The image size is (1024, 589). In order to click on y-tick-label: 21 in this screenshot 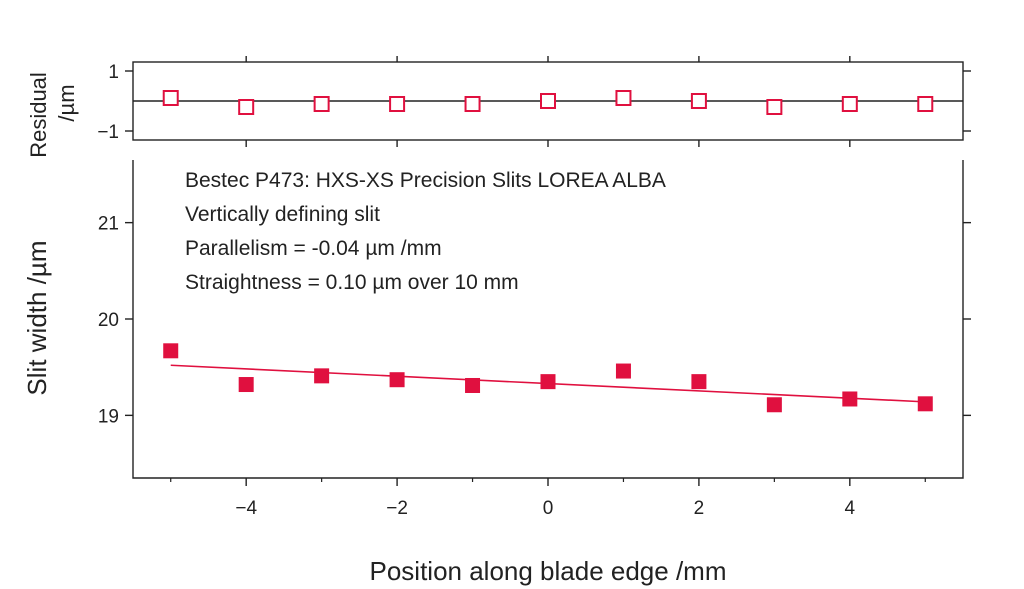, I will do `click(108, 224)`.